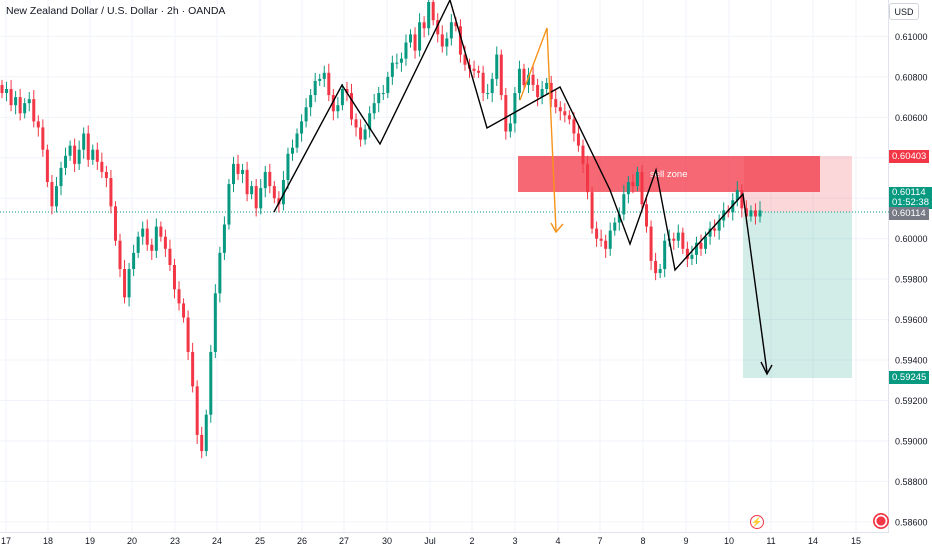  I want to click on sell-zone-box, so click(669, 174).